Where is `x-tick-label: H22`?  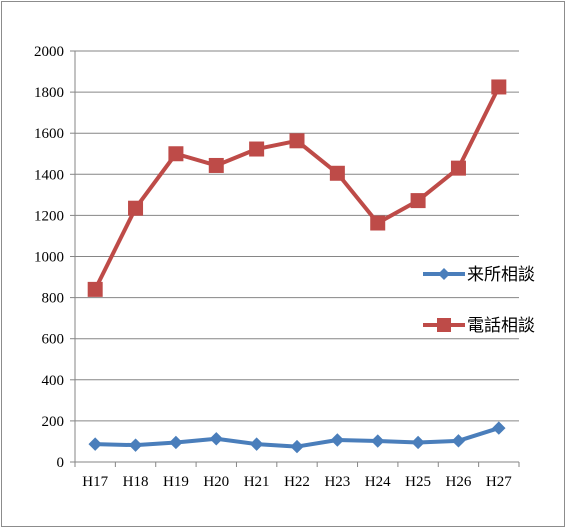
x-tick-label: H22 is located at coordinates (297, 482).